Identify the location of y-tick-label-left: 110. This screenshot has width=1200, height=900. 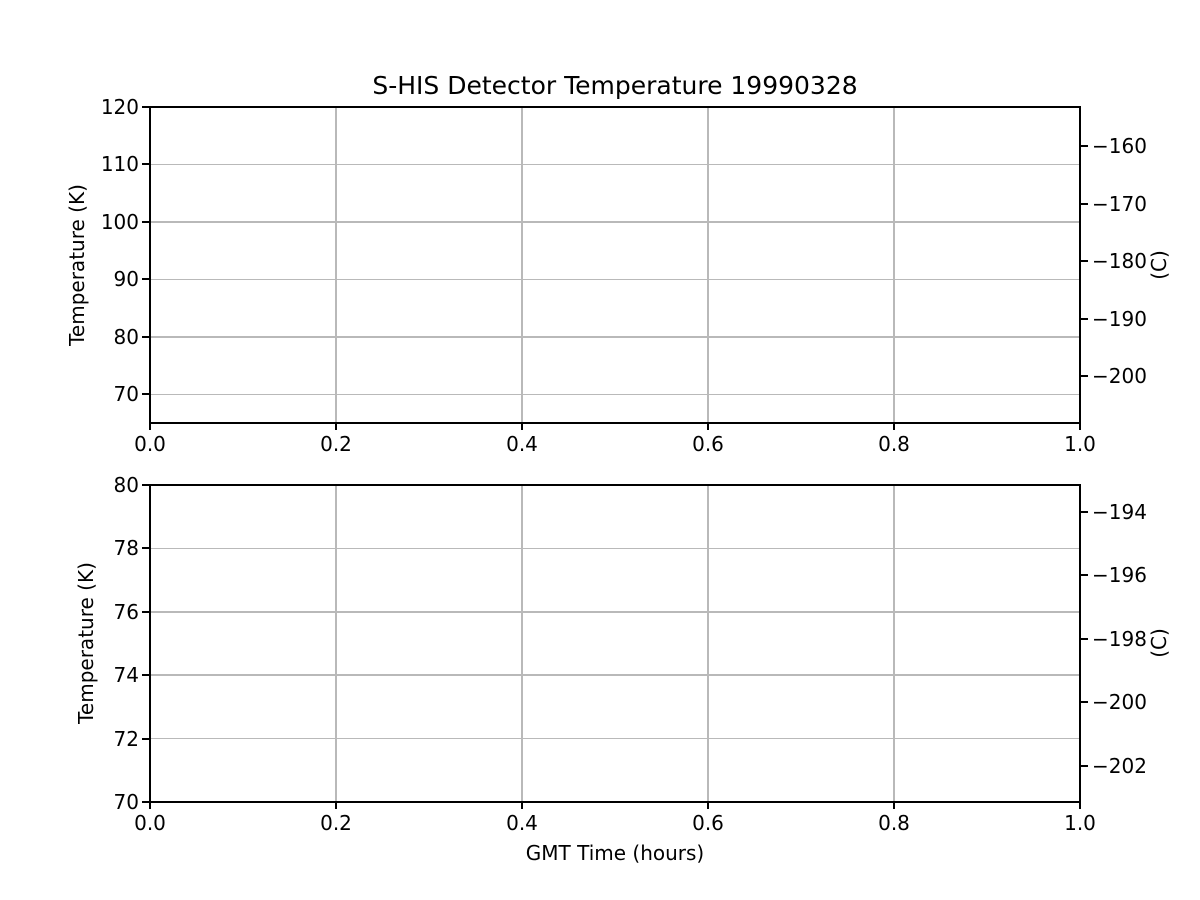
(119, 164).